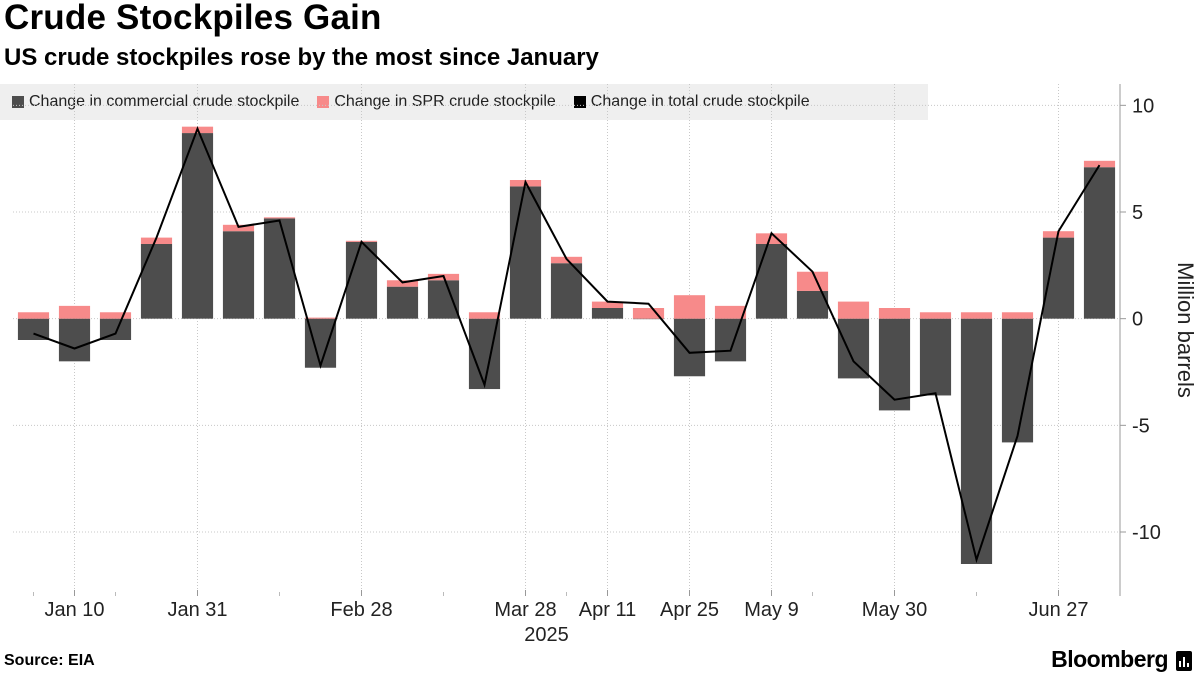 The height and width of the screenshot is (675, 1200). I want to click on x-tick-label: Mar 28, so click(525, 610).